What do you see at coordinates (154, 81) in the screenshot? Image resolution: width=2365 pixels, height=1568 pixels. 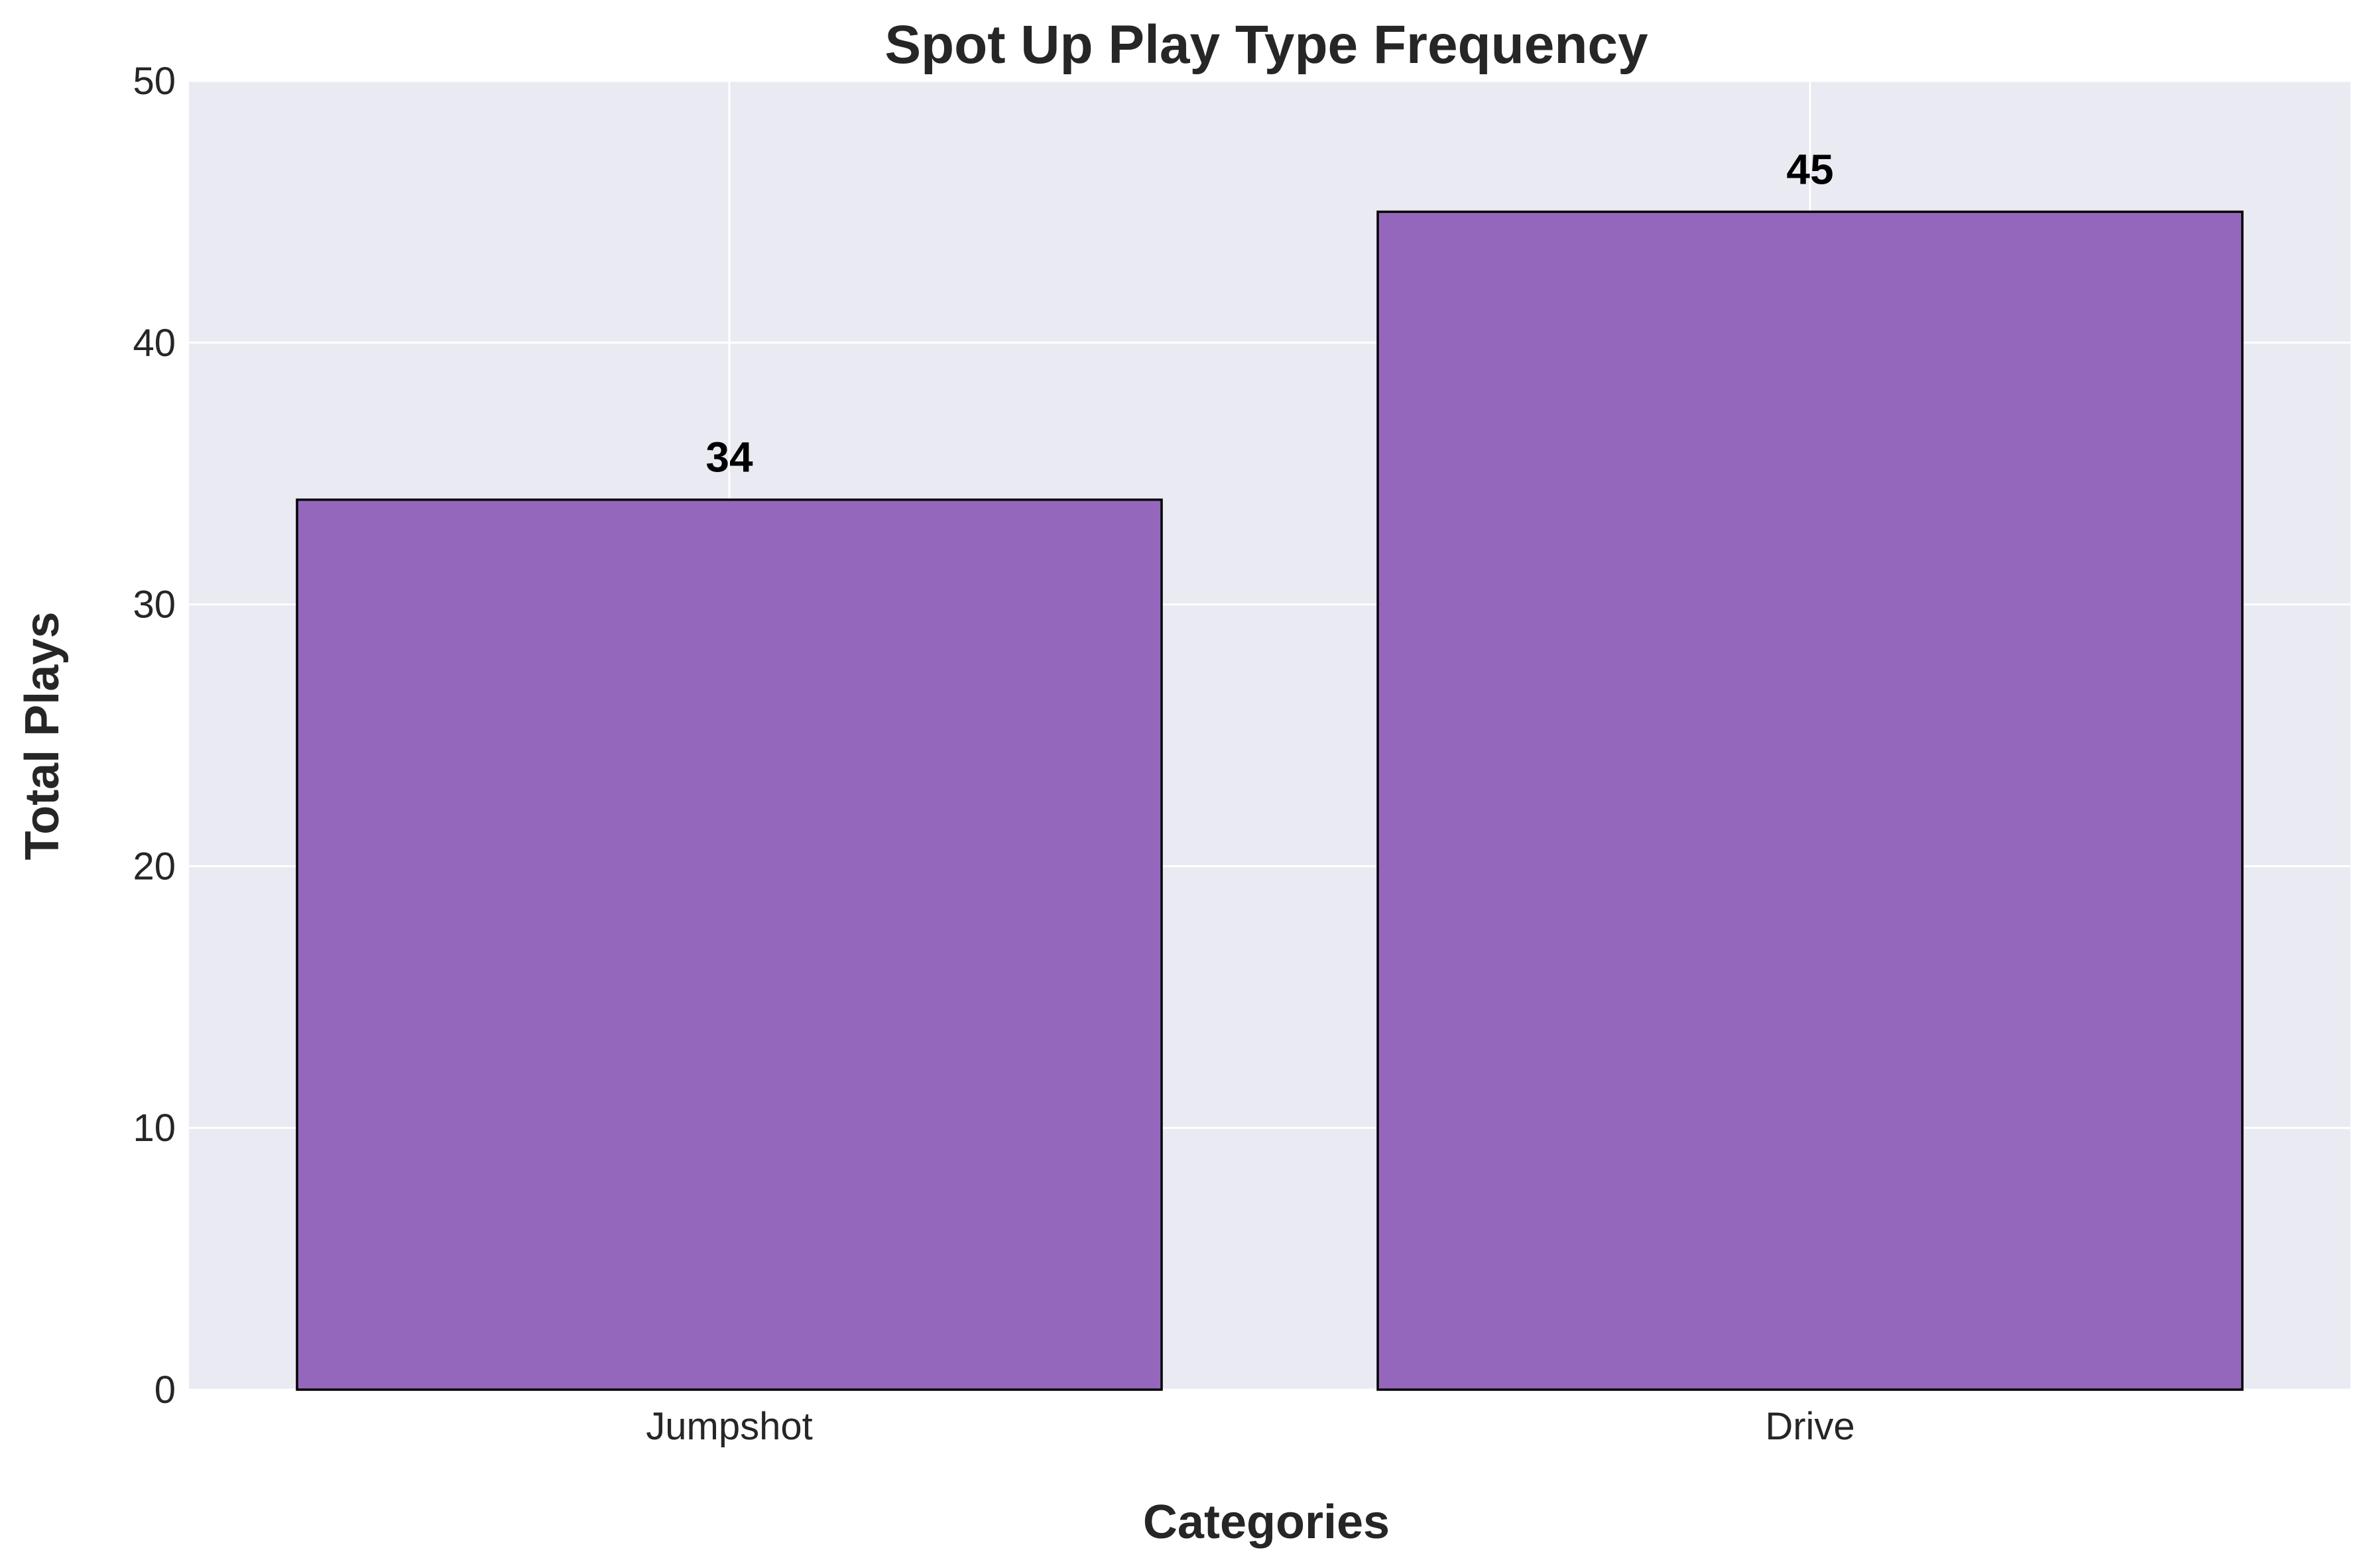 I see `y-tick-label: 50` at bounding box center [154, 81].